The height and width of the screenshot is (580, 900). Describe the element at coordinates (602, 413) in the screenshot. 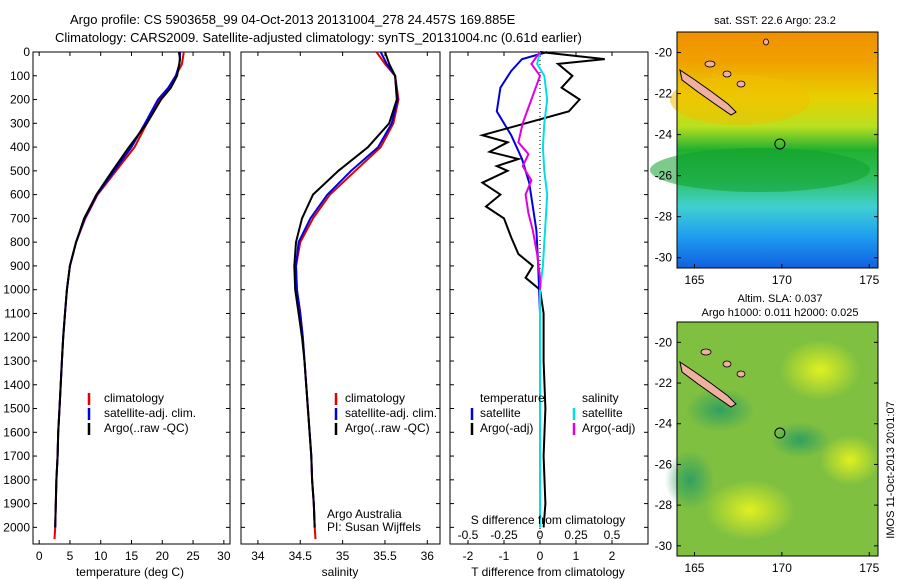

I see `legend-s-satellite-label: satellite` at that location.